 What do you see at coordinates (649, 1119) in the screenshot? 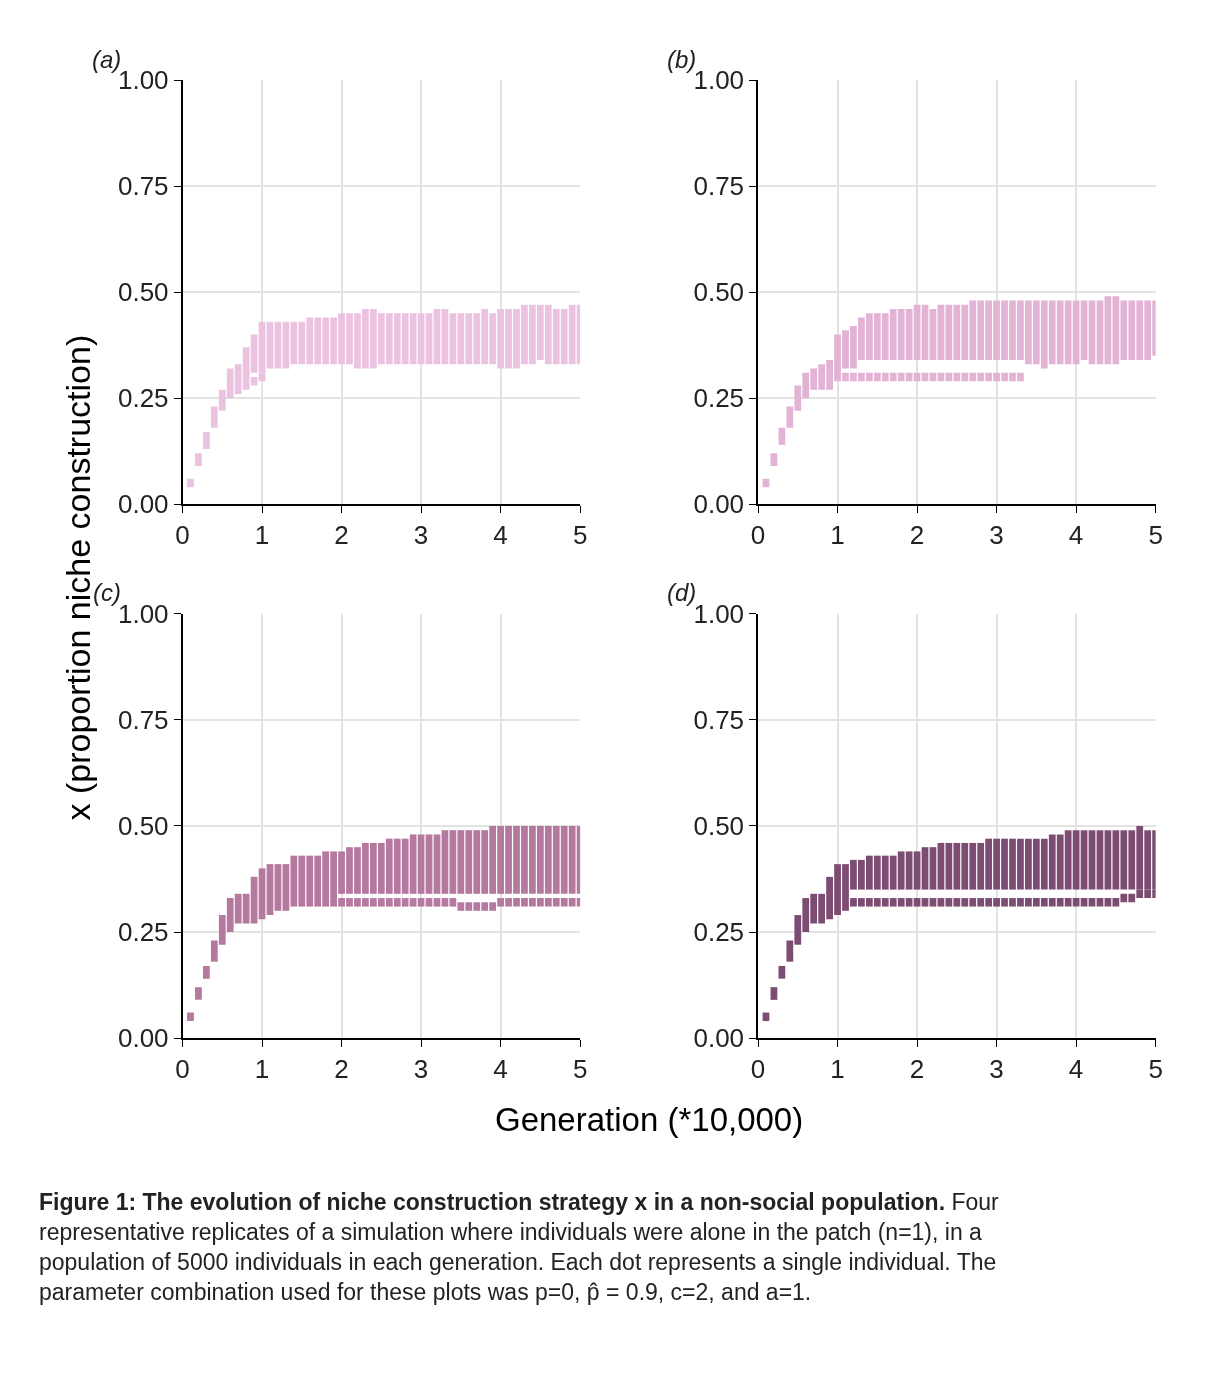
I see `x-axis-title: Generation (*10,000)` at bounding box center [649, 1119].